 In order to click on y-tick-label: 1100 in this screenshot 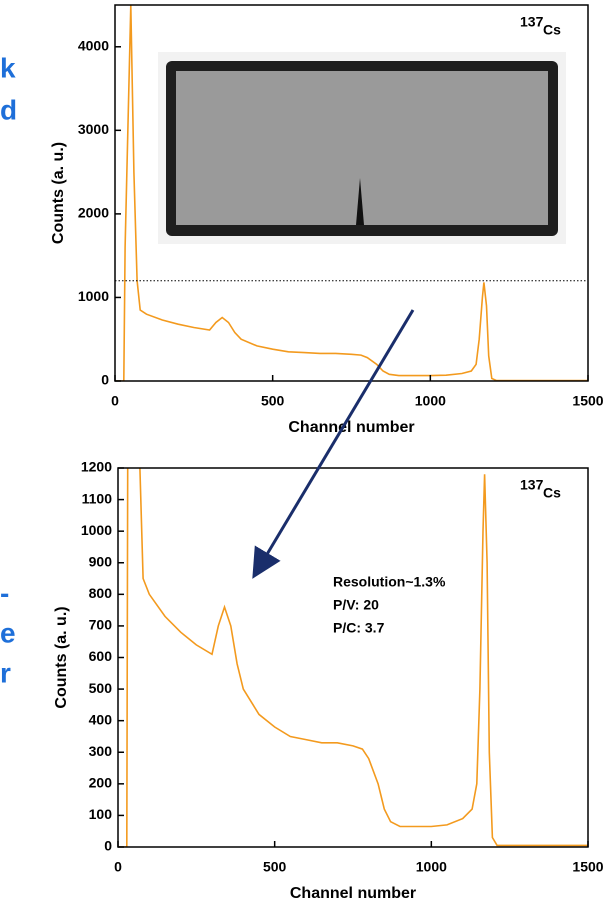, I will do `click(97, 498)`.